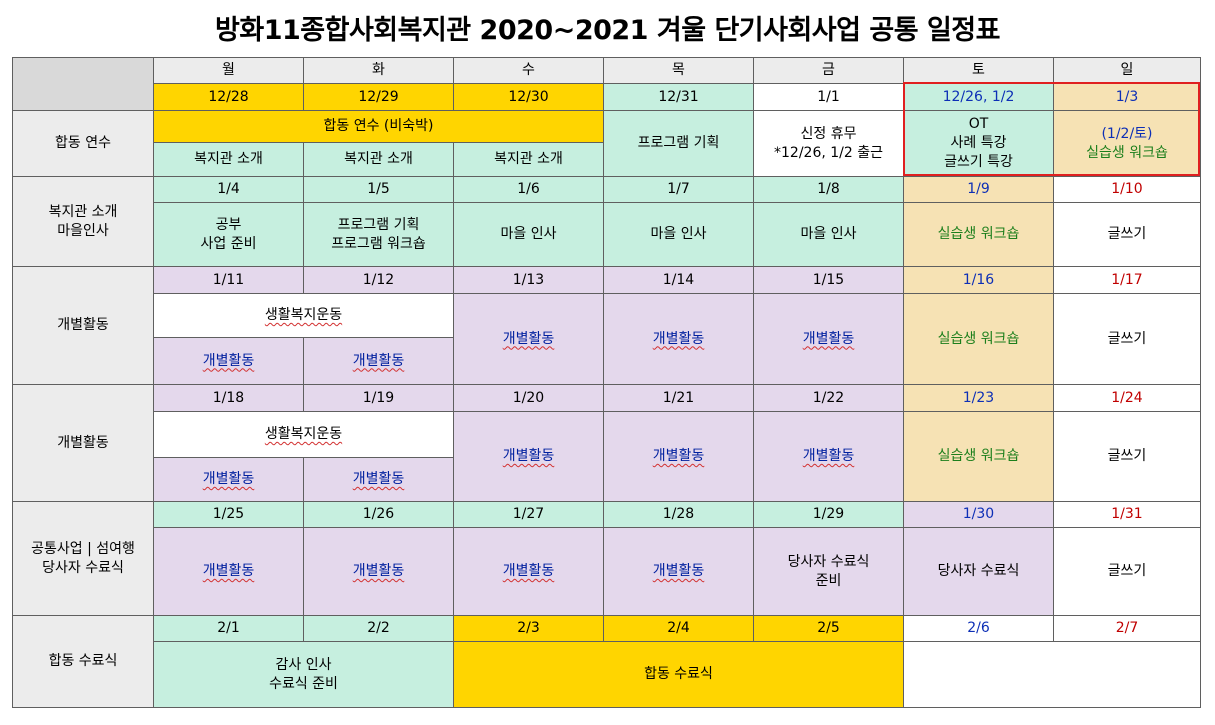  What do you see at coordinates (1127, 628) in the screenshot?
I see `date-cell: 2/7` at bounding box center [1127, 628].